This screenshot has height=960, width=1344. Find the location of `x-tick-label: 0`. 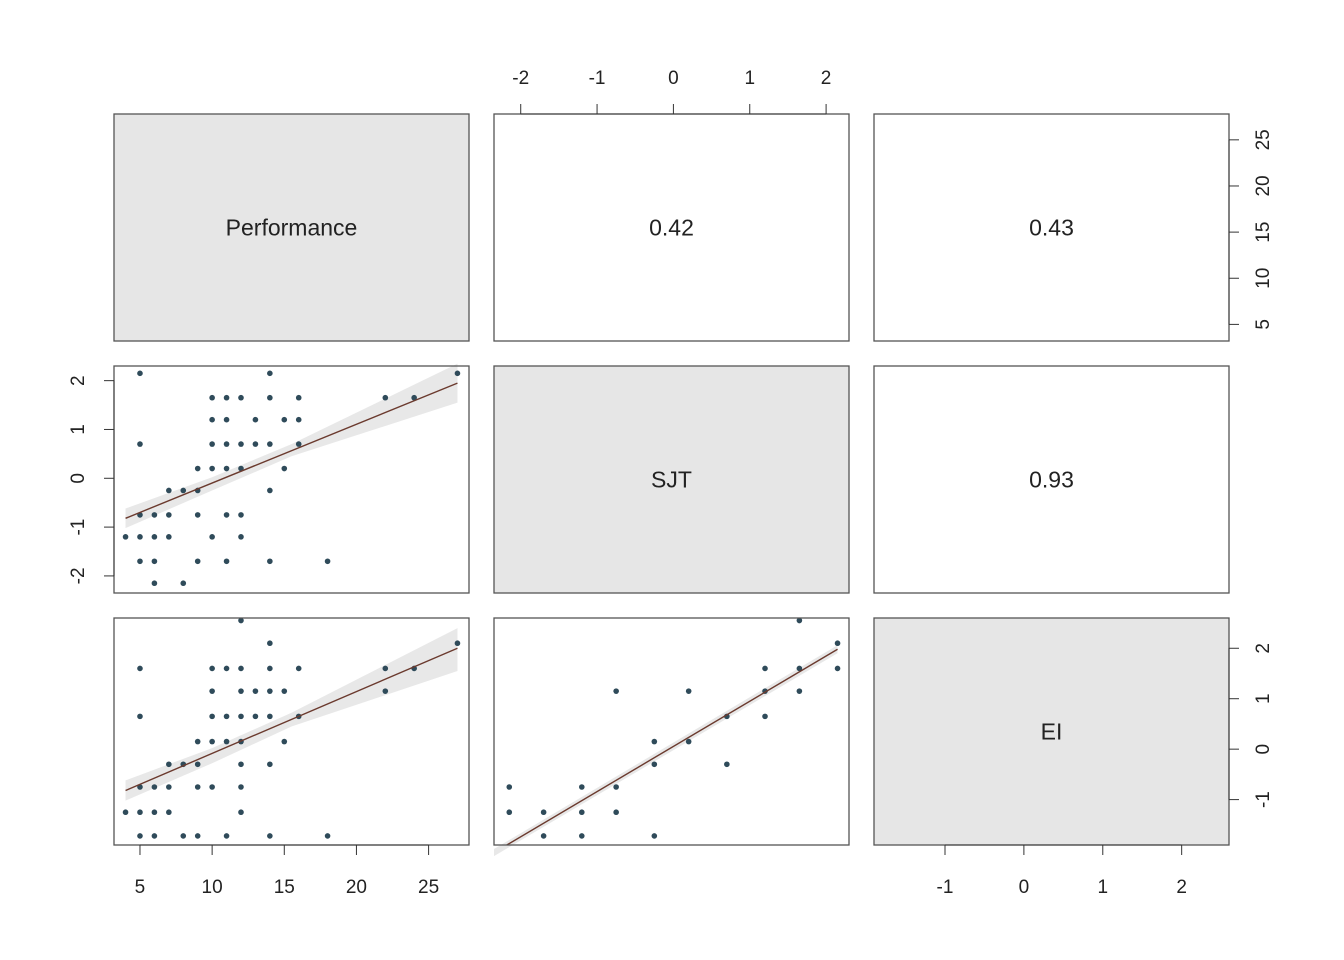

x-tick-label: 0 is located at coordinates (1024, 887).